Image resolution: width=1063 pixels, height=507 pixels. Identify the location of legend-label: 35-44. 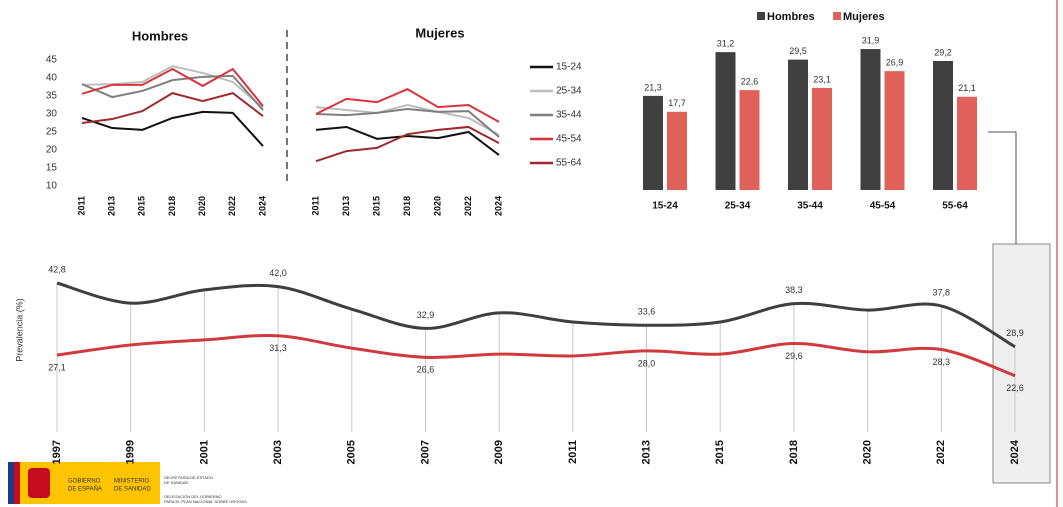
(569, 115).